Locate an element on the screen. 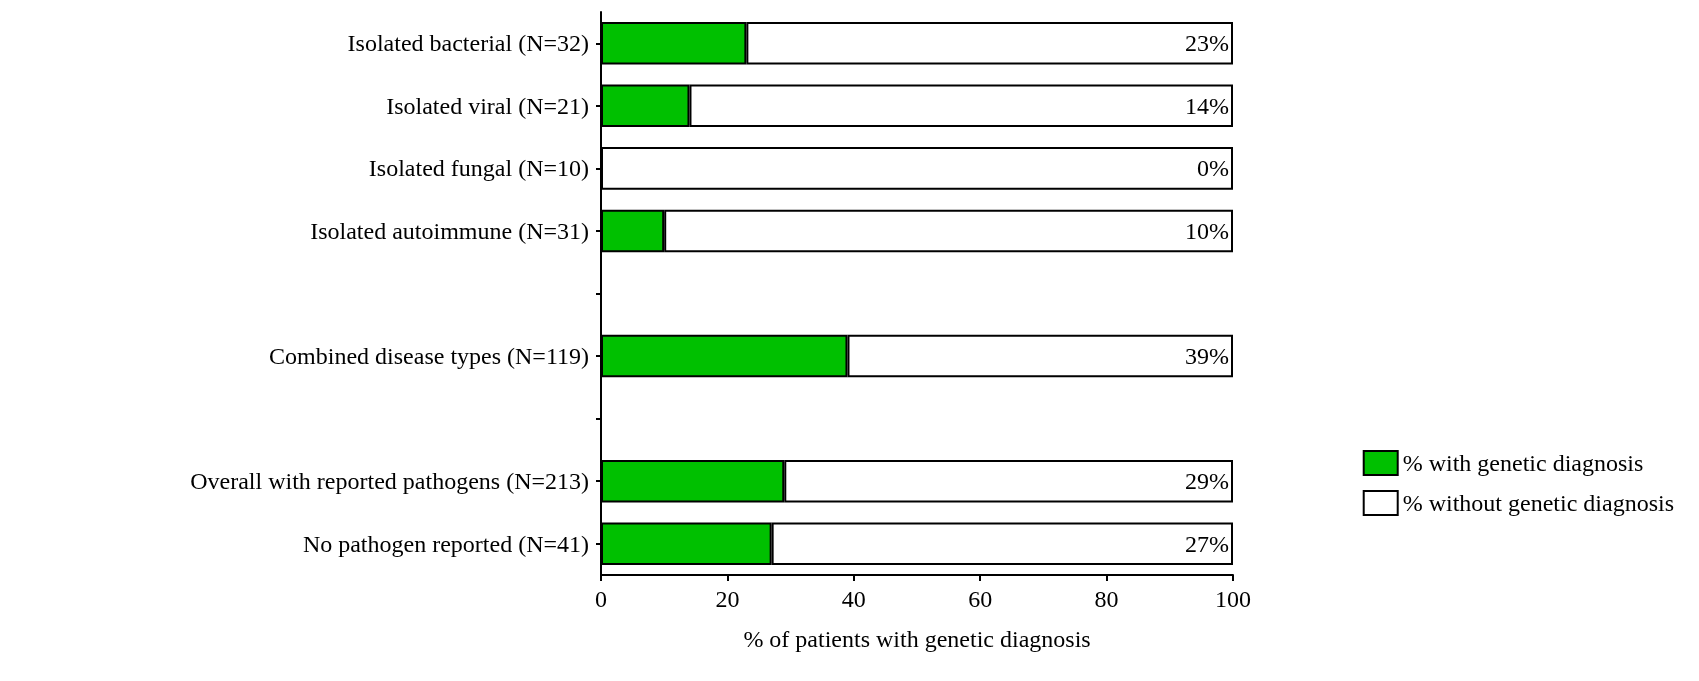 The image size is (1699, 681). x-tick-label: 40 is located at coordinates (853, 599).